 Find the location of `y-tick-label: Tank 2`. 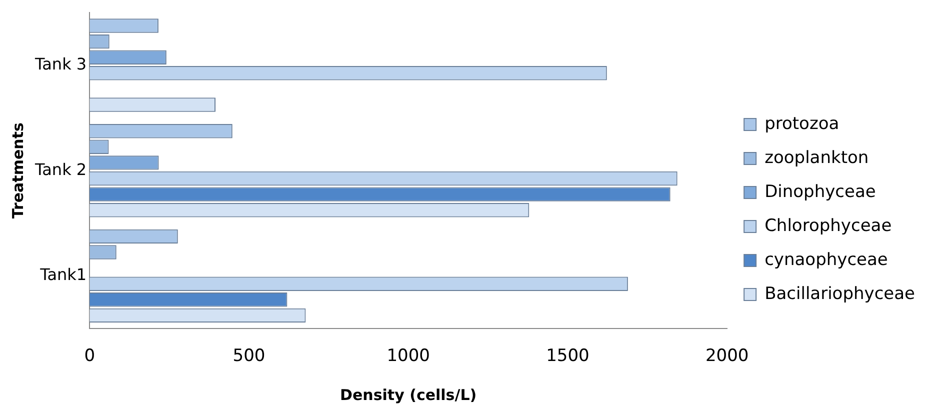

y-tick-label: Tank 2 is located at coordinates (60, 169).